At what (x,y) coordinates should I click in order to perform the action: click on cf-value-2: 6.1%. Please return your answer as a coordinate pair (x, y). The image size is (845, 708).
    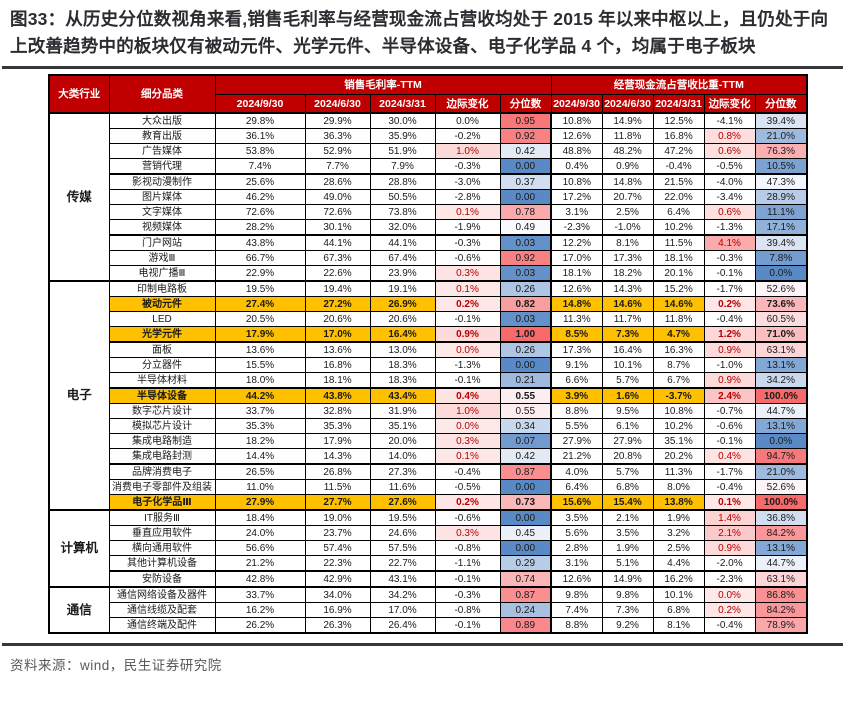
    Looking at the image, I should click on (627, 426).